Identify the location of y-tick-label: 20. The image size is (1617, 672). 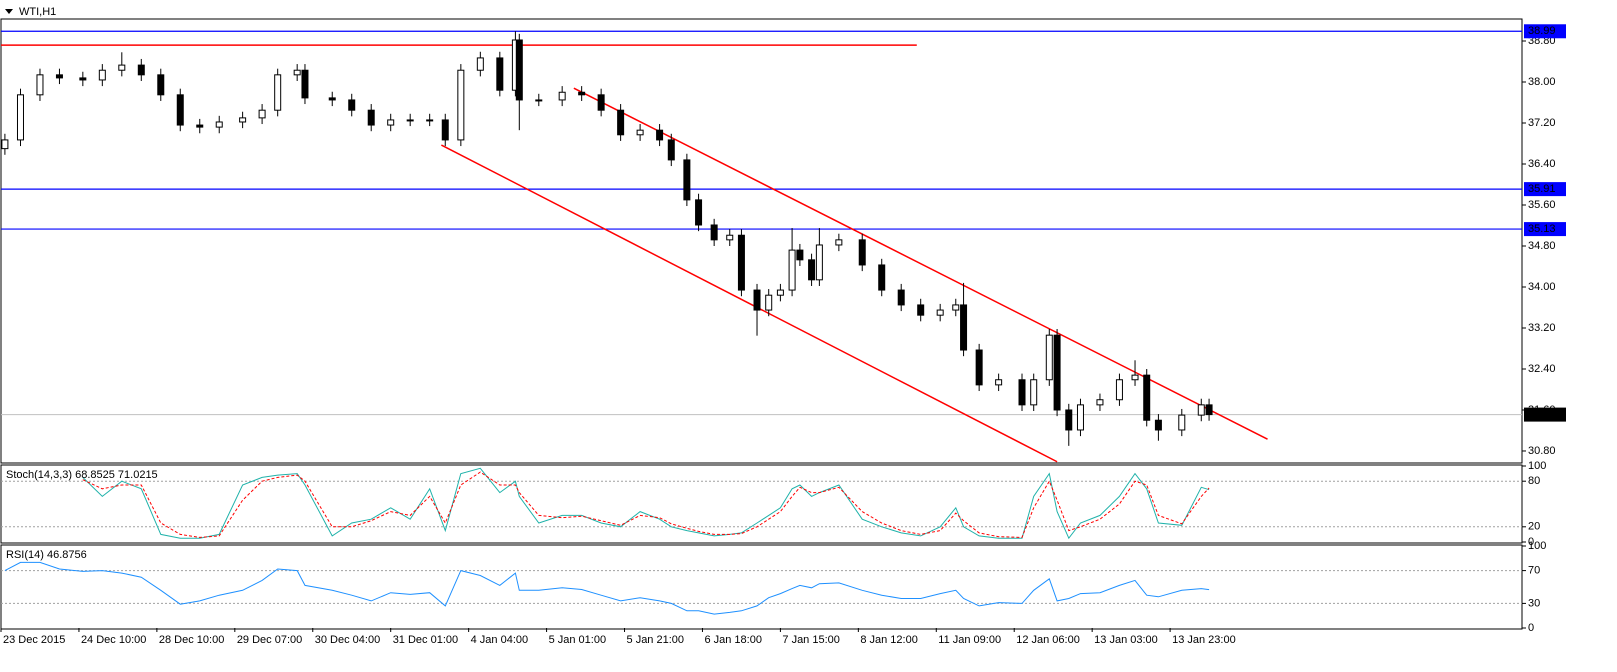
(1534, 527).